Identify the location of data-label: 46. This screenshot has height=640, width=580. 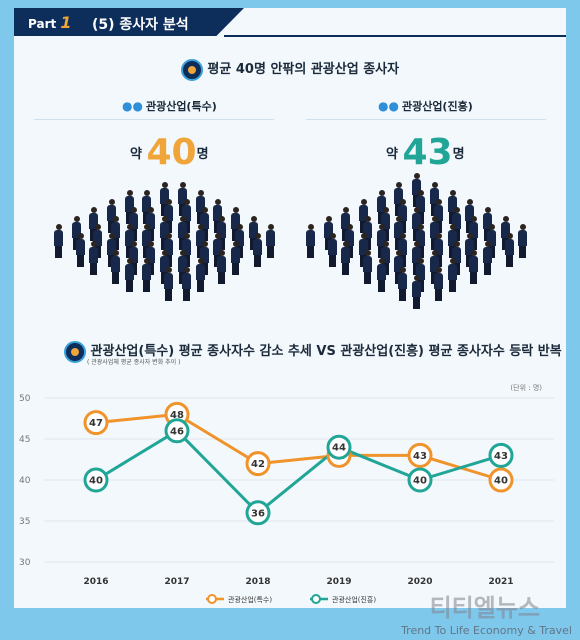
(177, 431).